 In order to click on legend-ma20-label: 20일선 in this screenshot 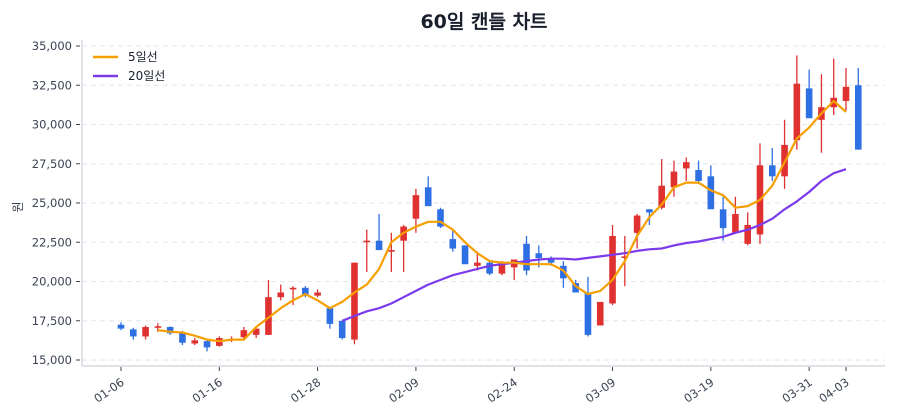, I will do `click(146, 76)`.